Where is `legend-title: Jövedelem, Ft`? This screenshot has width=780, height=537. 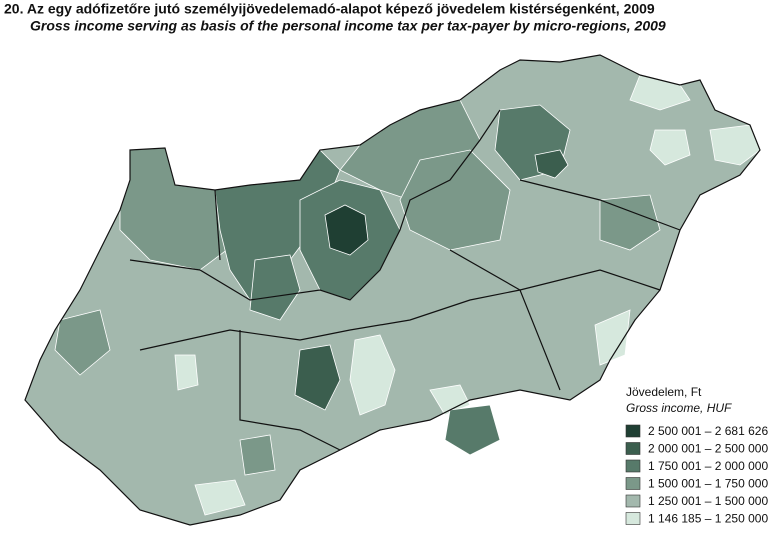 legend-title: Jövedelem, Ft is located at coordinates (664, 392).